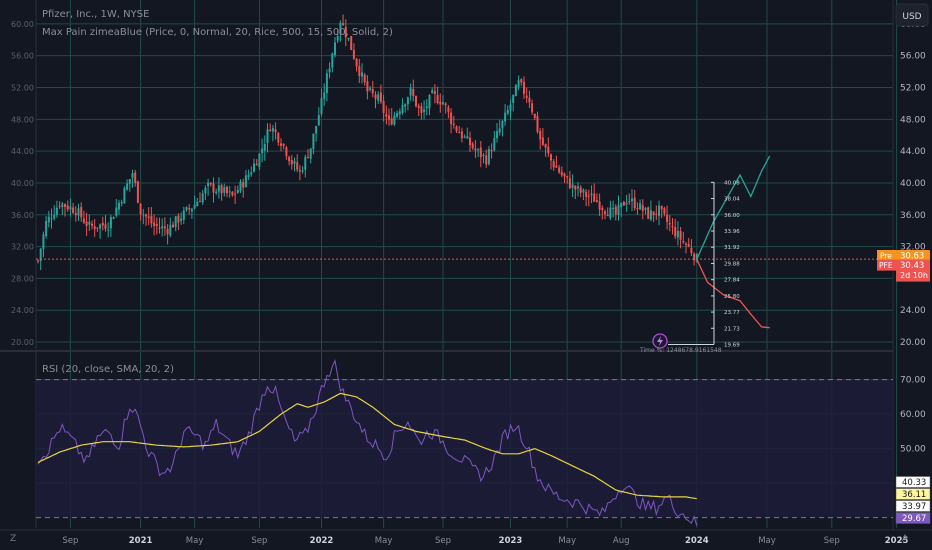  What do you see at coordinates (914, 495) in the screenshot?
I see `rsi-value-tag: 36.11` at bounding box center [914, 495].